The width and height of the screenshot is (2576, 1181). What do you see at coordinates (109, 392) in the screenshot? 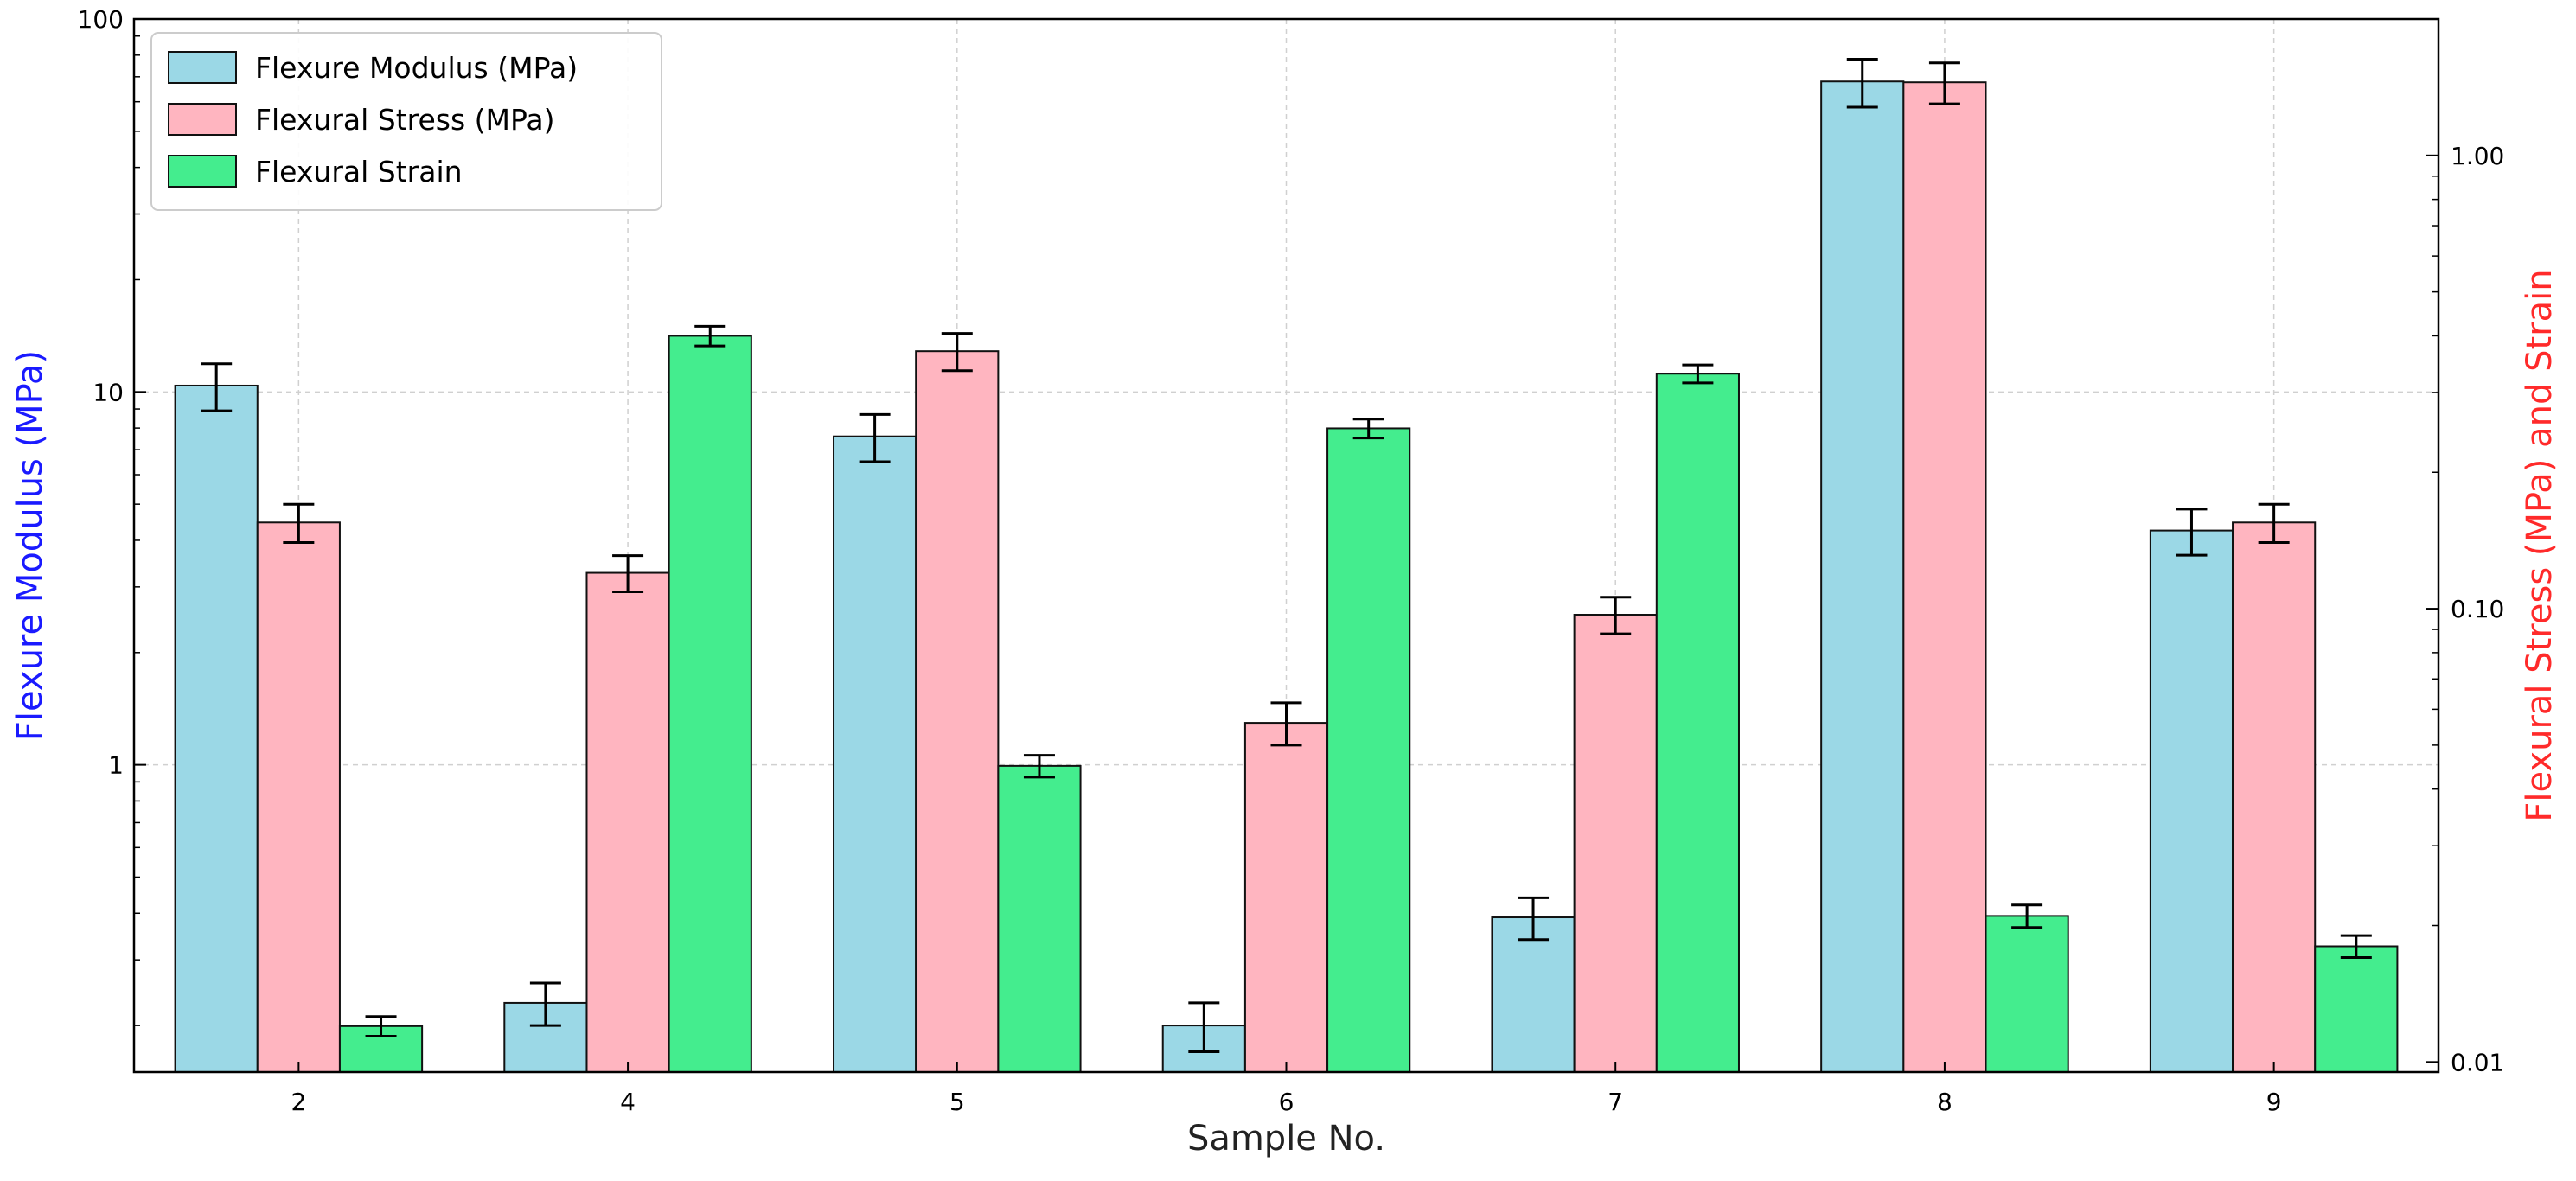
I see `left-tick-label-10: 10` at bounding box center [109, 392].